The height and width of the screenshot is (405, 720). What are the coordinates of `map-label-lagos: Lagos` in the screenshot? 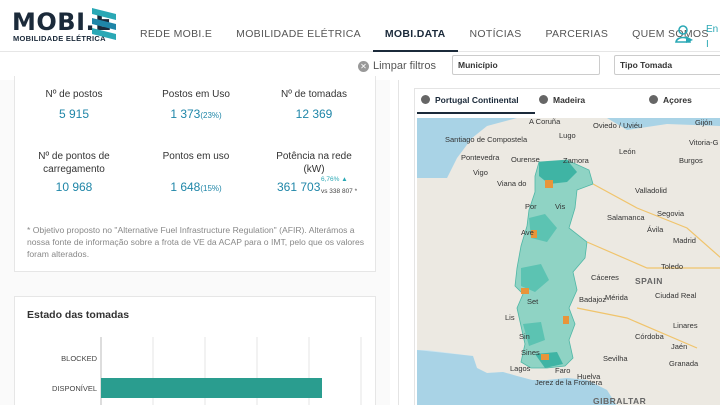 It's located at (520, 368).